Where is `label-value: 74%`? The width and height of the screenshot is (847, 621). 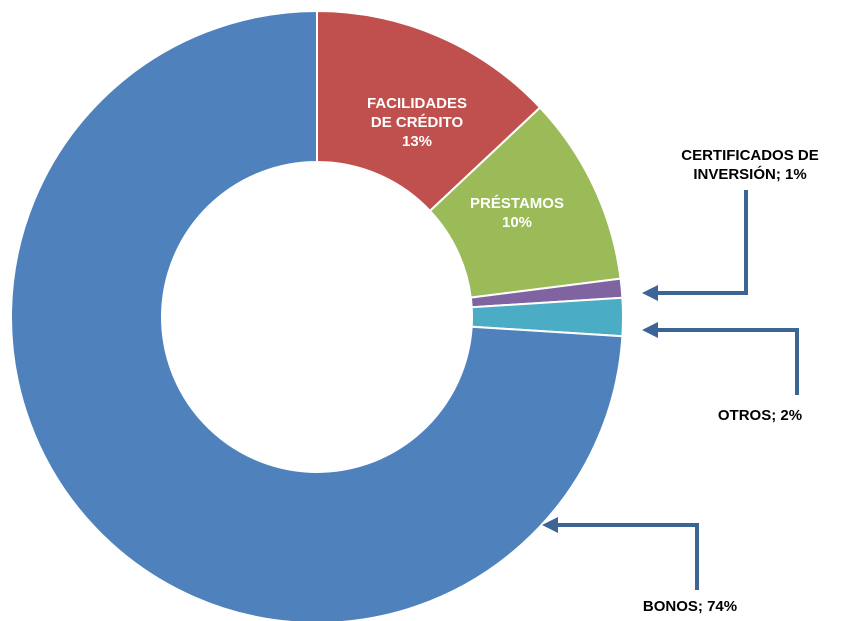
label-value: 74% is located at coordinates (722, 606).